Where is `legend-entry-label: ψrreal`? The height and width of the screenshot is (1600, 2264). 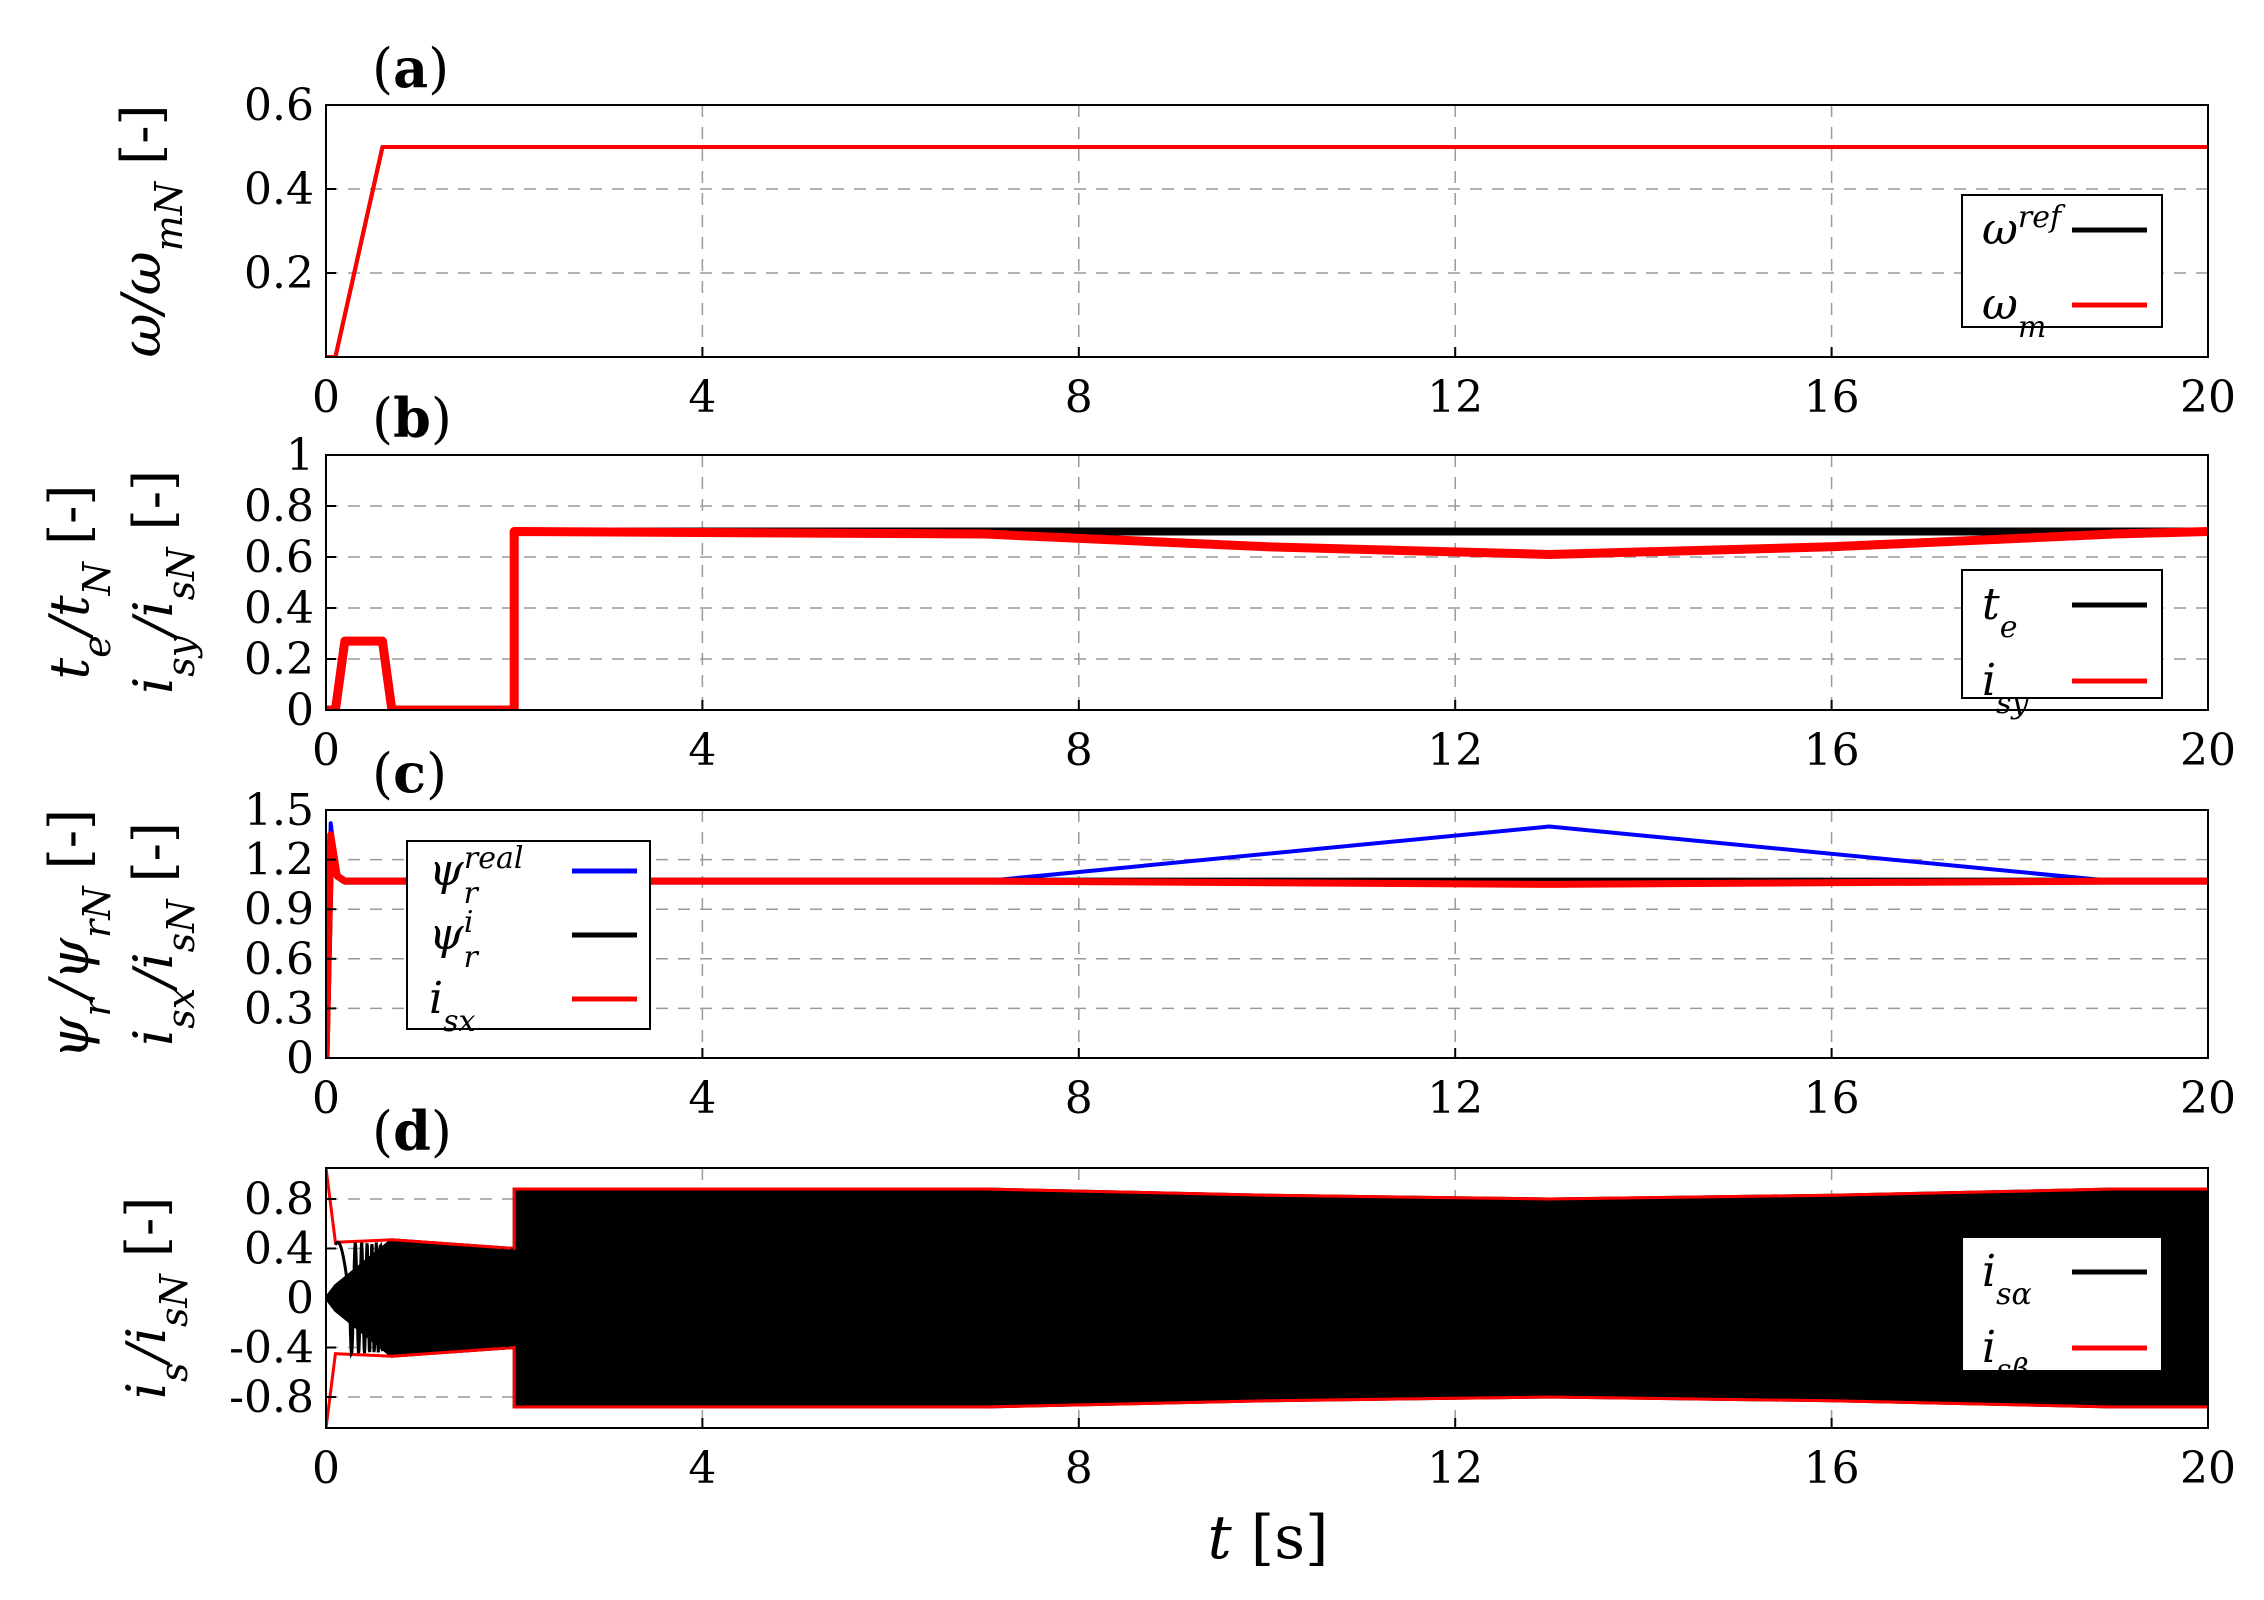 legend-entry-label: ψrreal is located at coordinates (476, 876).